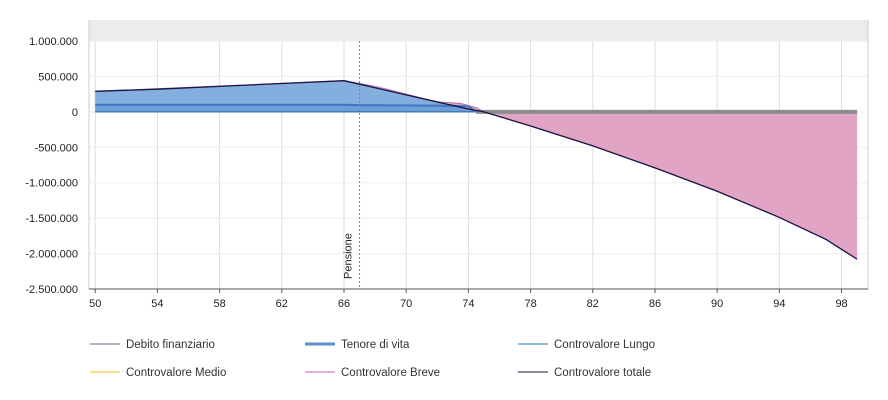  What do you see at coordinates (75, 113) in the screenshot?
I see `y-tick-label-2: 0` at bounding box center [75, 113].